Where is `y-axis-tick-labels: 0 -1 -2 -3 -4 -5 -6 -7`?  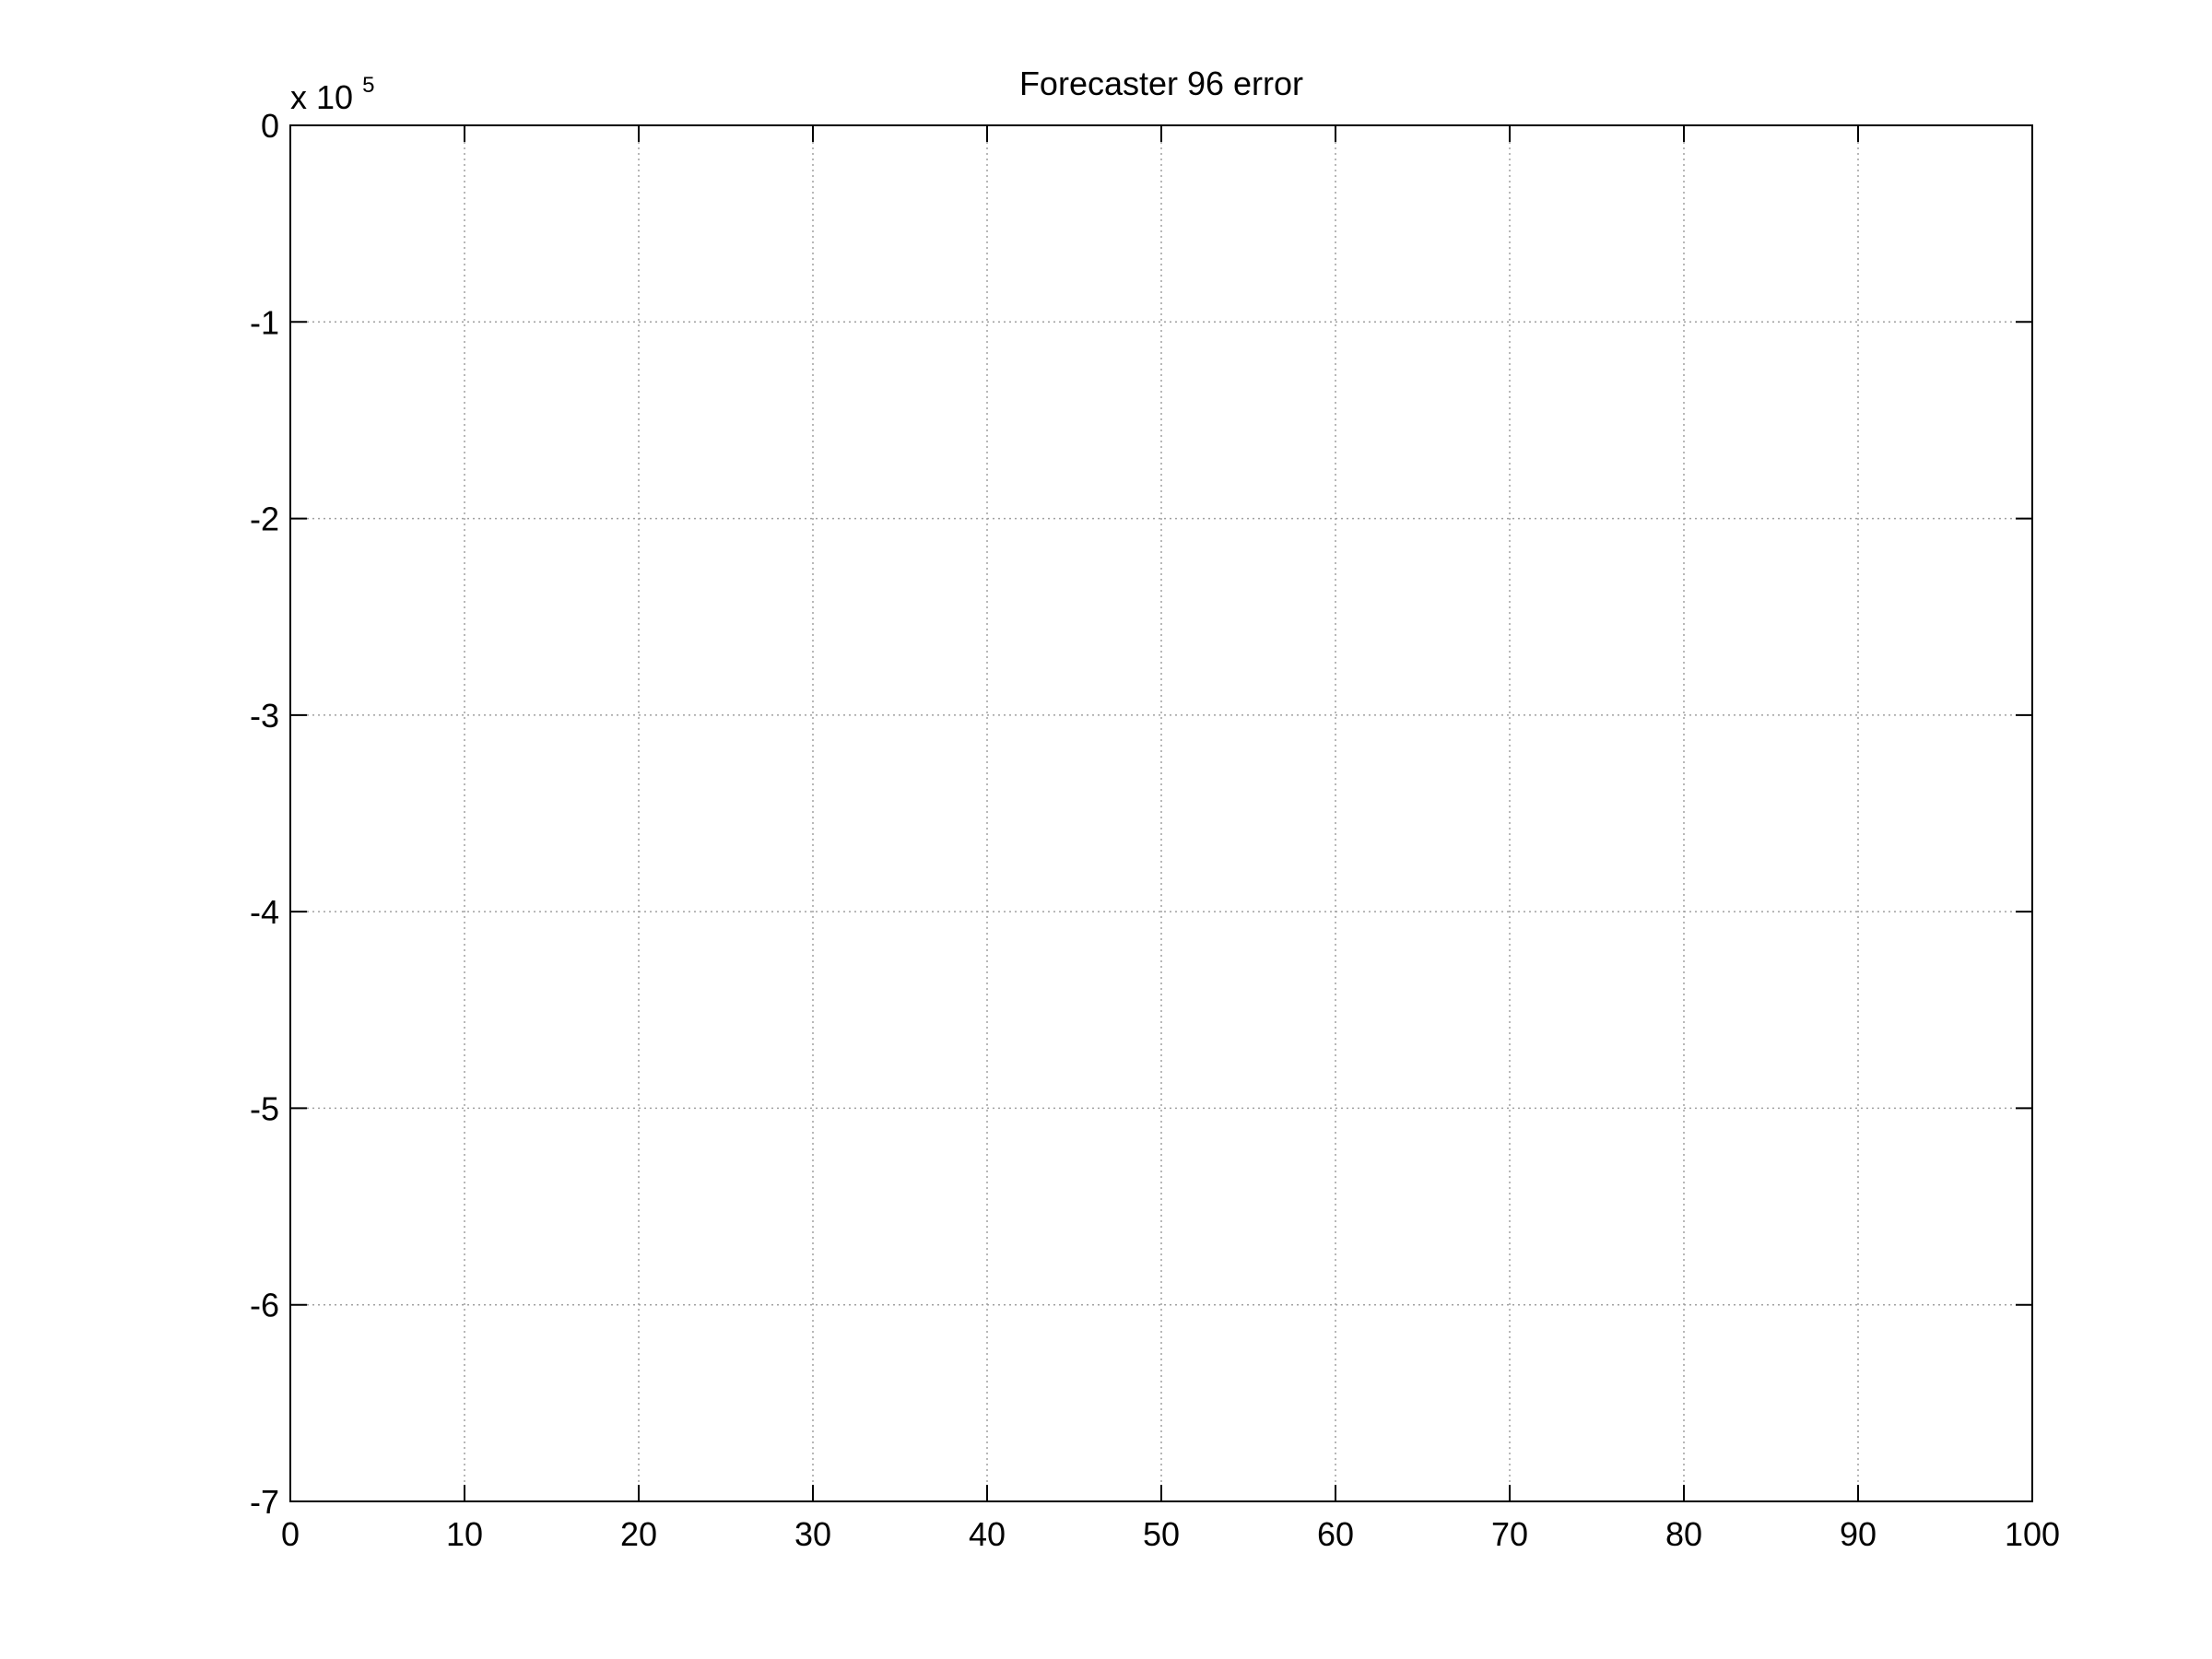
y-axis-tick-labels: 0 -1 -2 -3 -4 -5 -6 -7 is located at coordinates (264, 814).